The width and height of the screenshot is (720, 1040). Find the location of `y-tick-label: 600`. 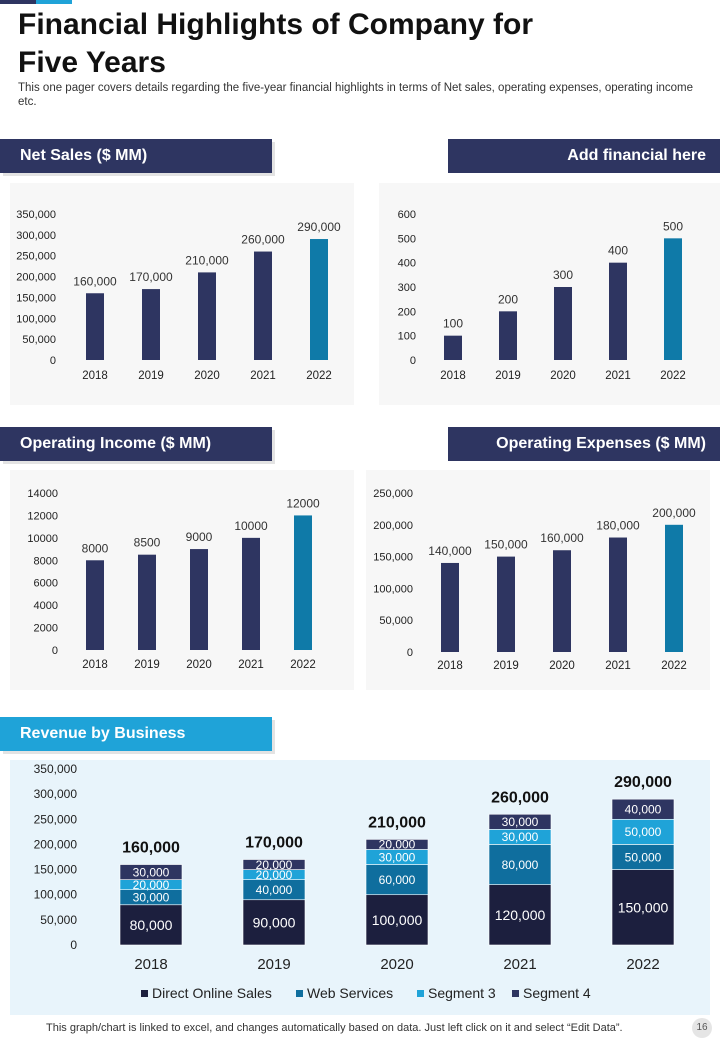

y-tick-label: 600 is located at coordinates (407, 215).